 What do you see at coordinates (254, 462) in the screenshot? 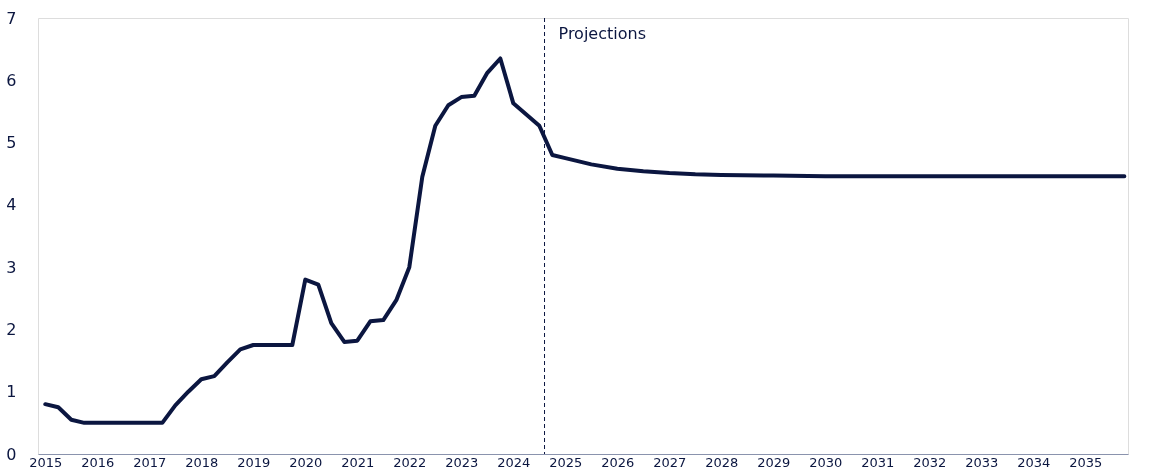
I see `x-tick-label: 2019` at bounding box center [254, 462].